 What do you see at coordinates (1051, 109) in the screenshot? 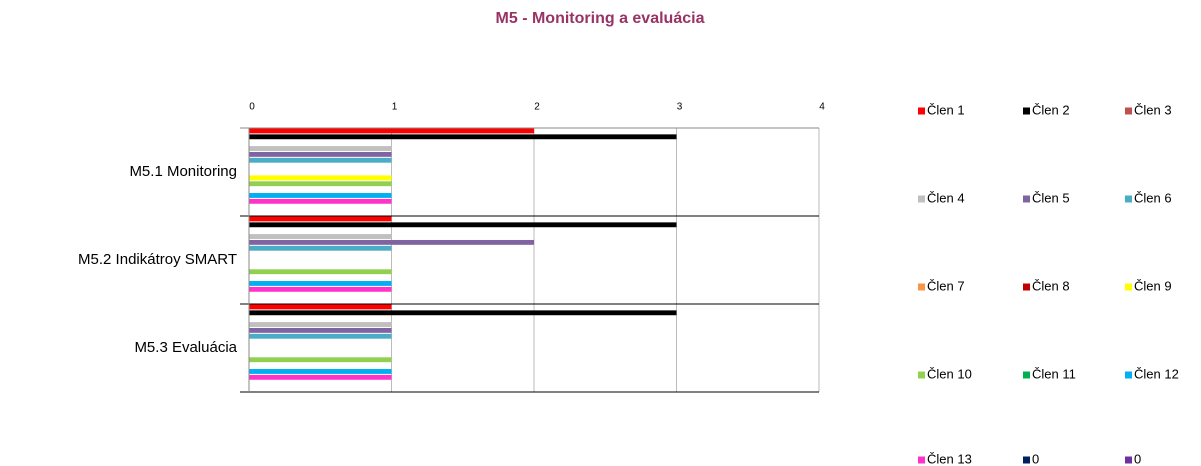
I see `legend-label: Člen 2` at bounding box center [1051, 109].